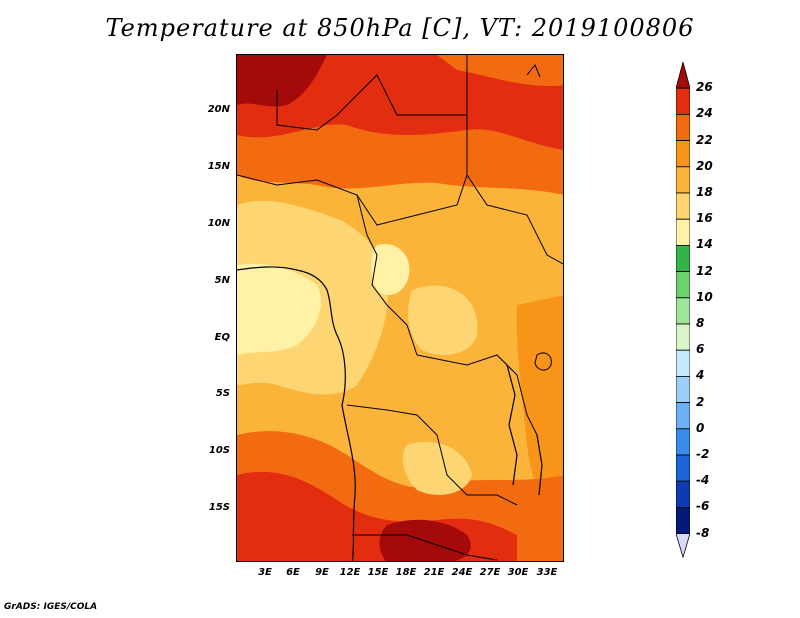 The width and height of the screenshot is (800, 618). I want to click on colorbar-label: 2, so click(700, 401).